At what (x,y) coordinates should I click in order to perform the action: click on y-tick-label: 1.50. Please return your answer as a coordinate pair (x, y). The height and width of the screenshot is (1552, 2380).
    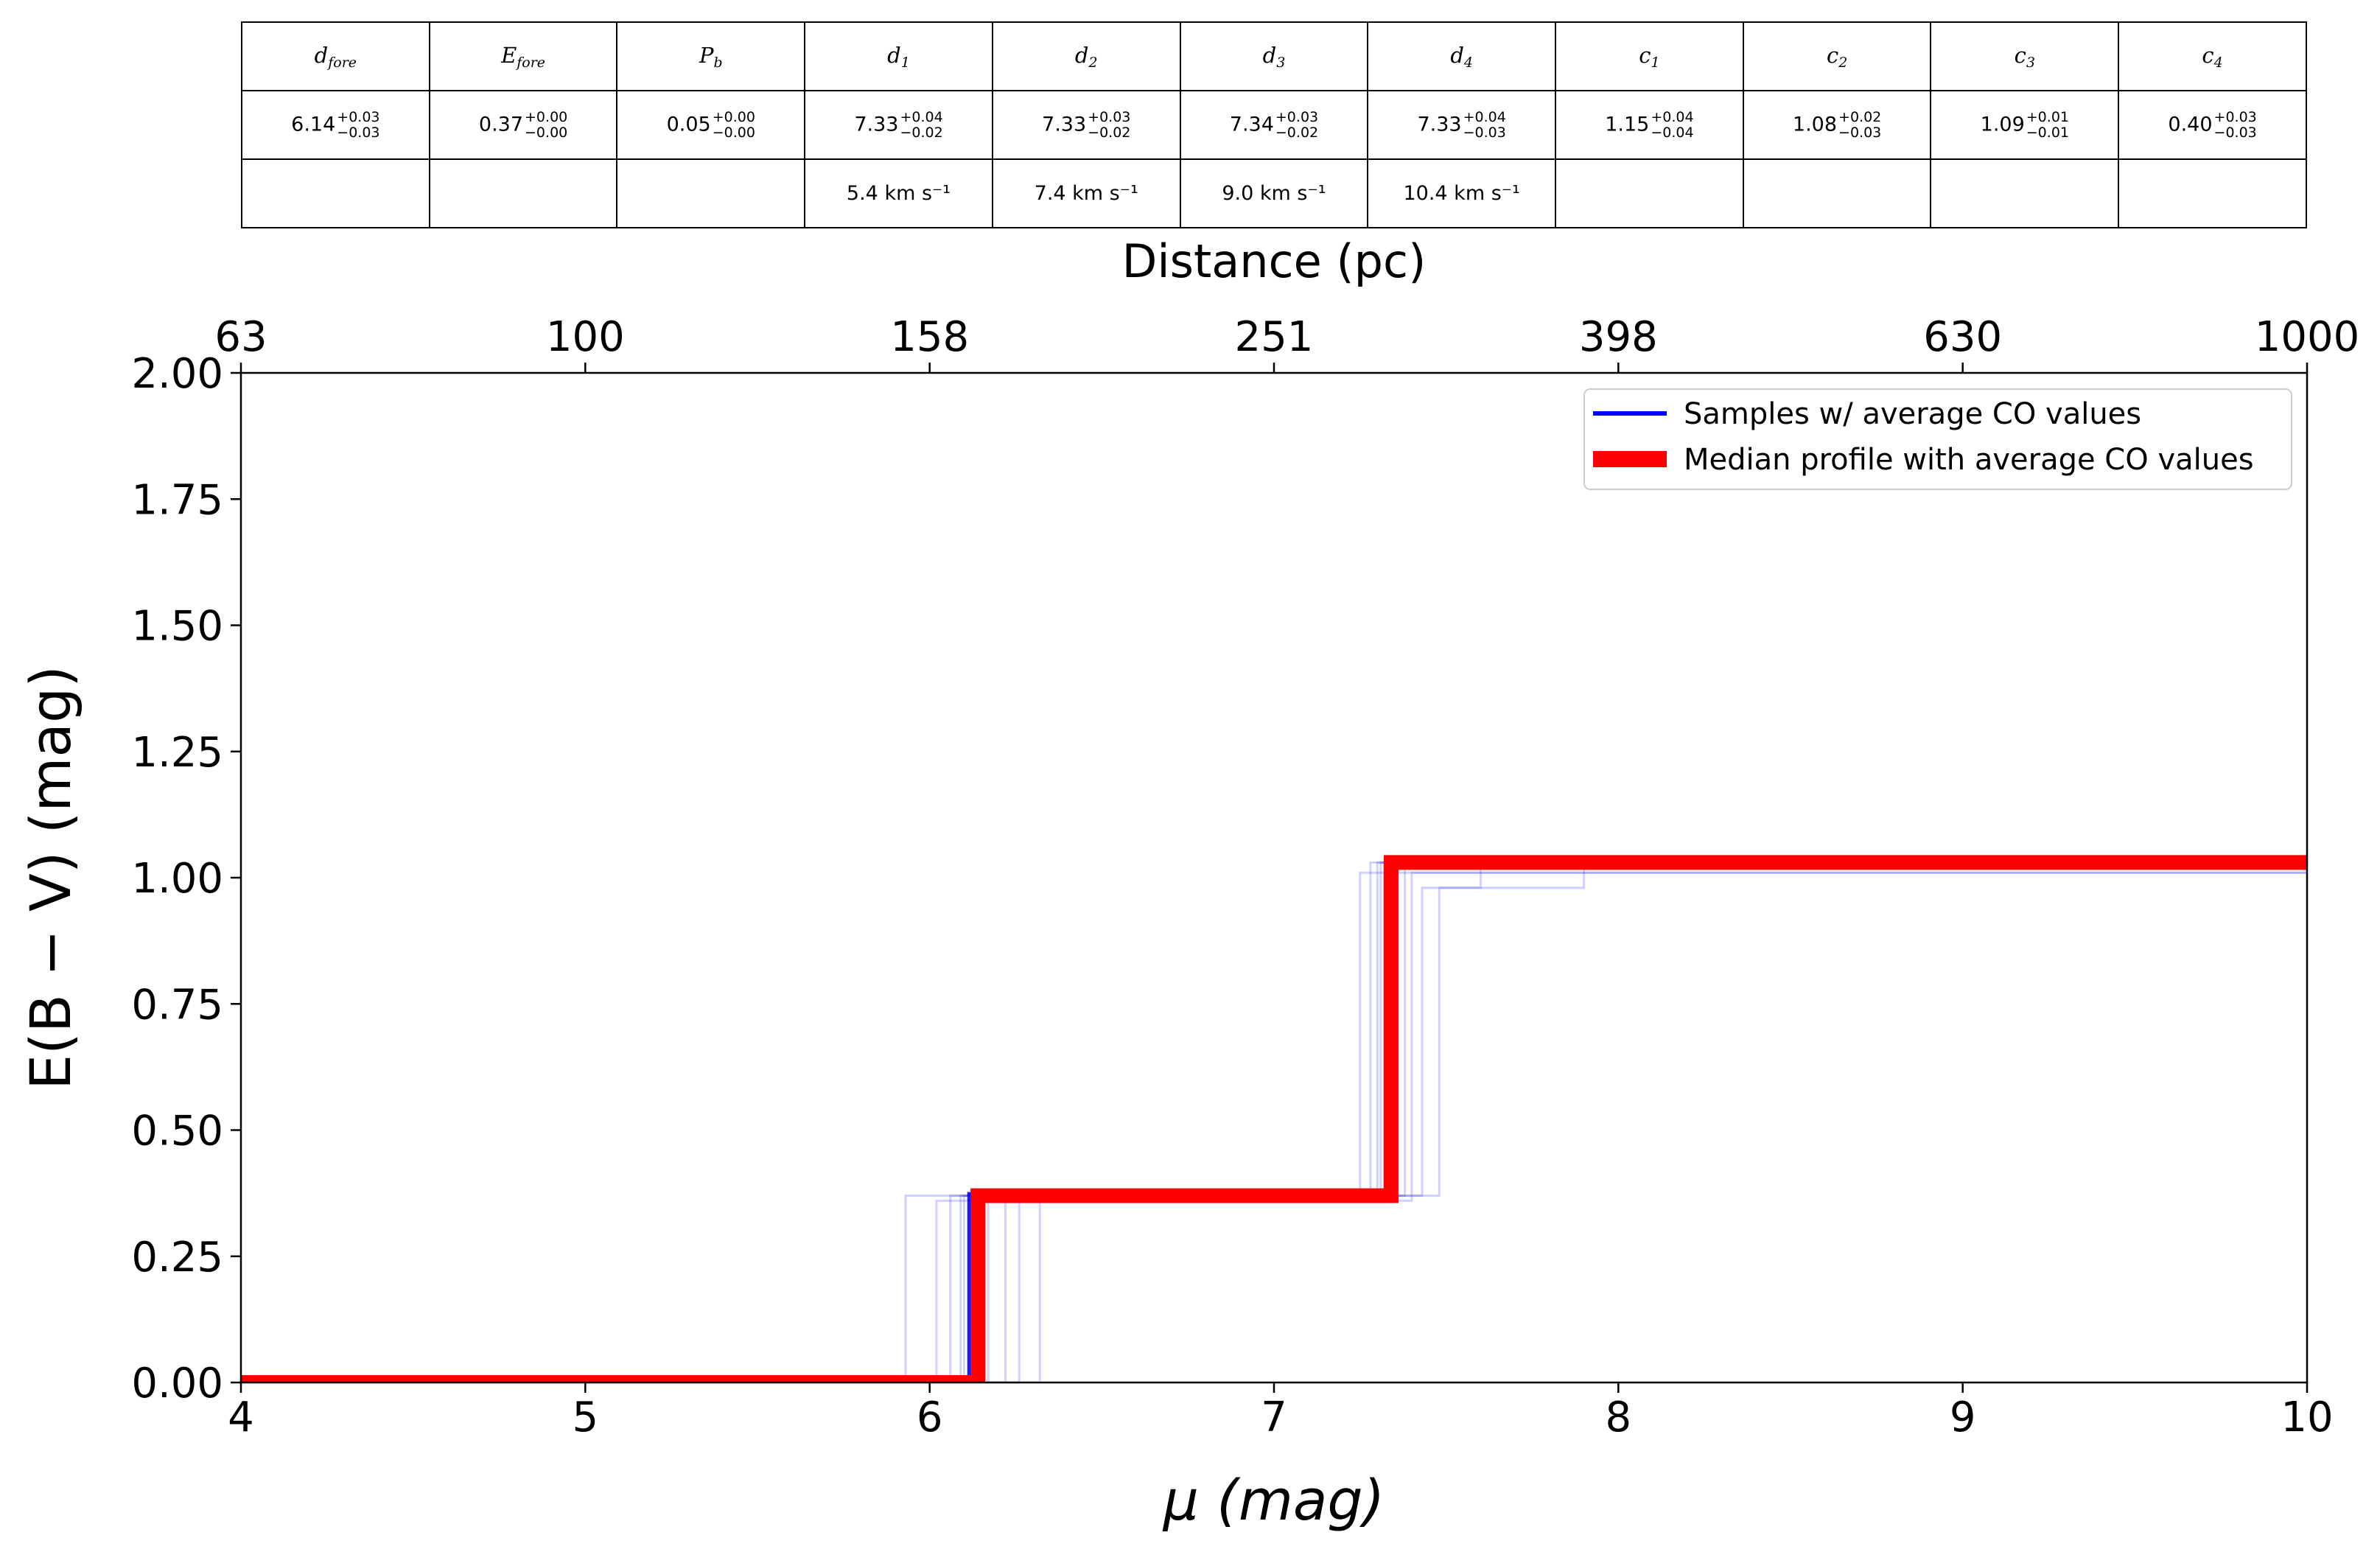
    Looking at the image, I should click on (177, 627).